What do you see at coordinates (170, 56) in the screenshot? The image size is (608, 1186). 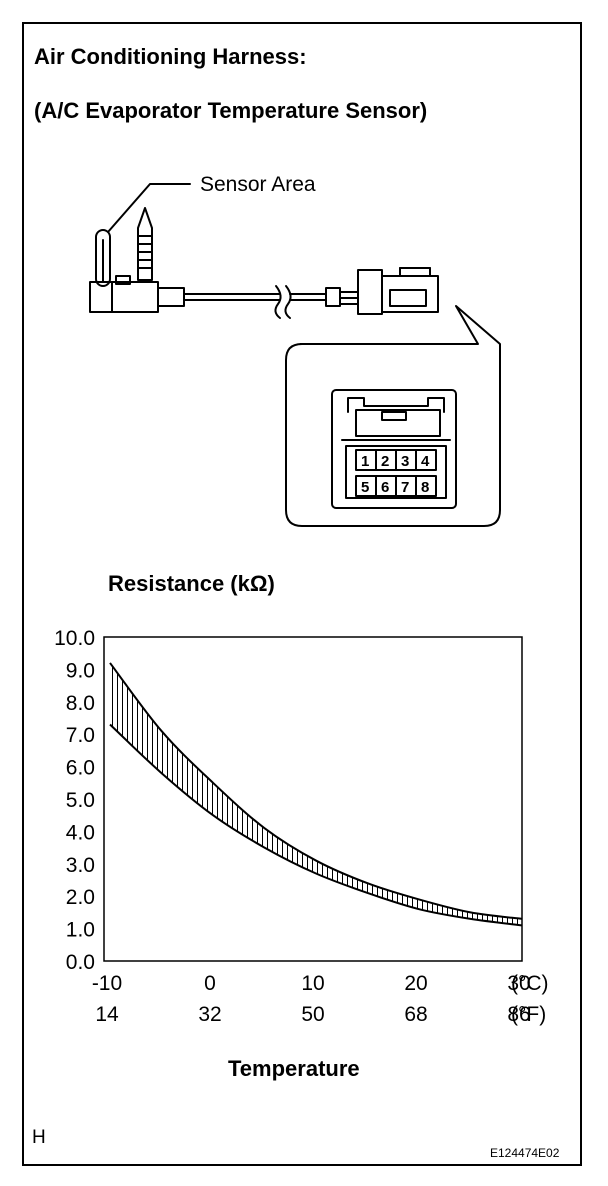 I see `title-line-1: Air Conditioning Harness:` at bounding box center [170, 56].